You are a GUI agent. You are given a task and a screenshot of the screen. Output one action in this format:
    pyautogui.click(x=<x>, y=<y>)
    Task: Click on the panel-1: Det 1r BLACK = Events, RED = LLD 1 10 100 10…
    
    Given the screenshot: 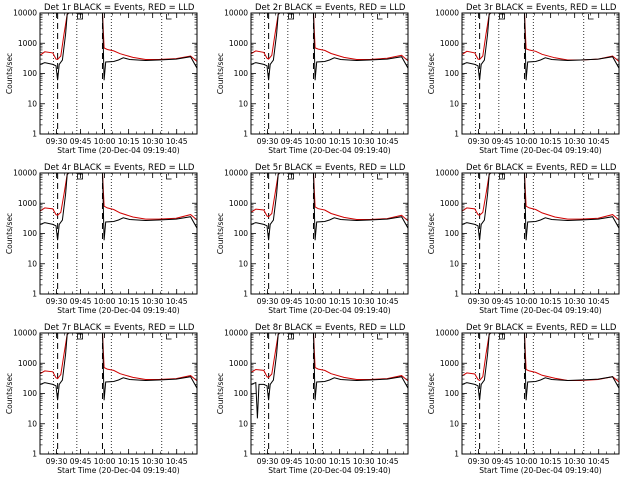 What is the action you would take?
    pyautogui.click(x=101, y=79)
    